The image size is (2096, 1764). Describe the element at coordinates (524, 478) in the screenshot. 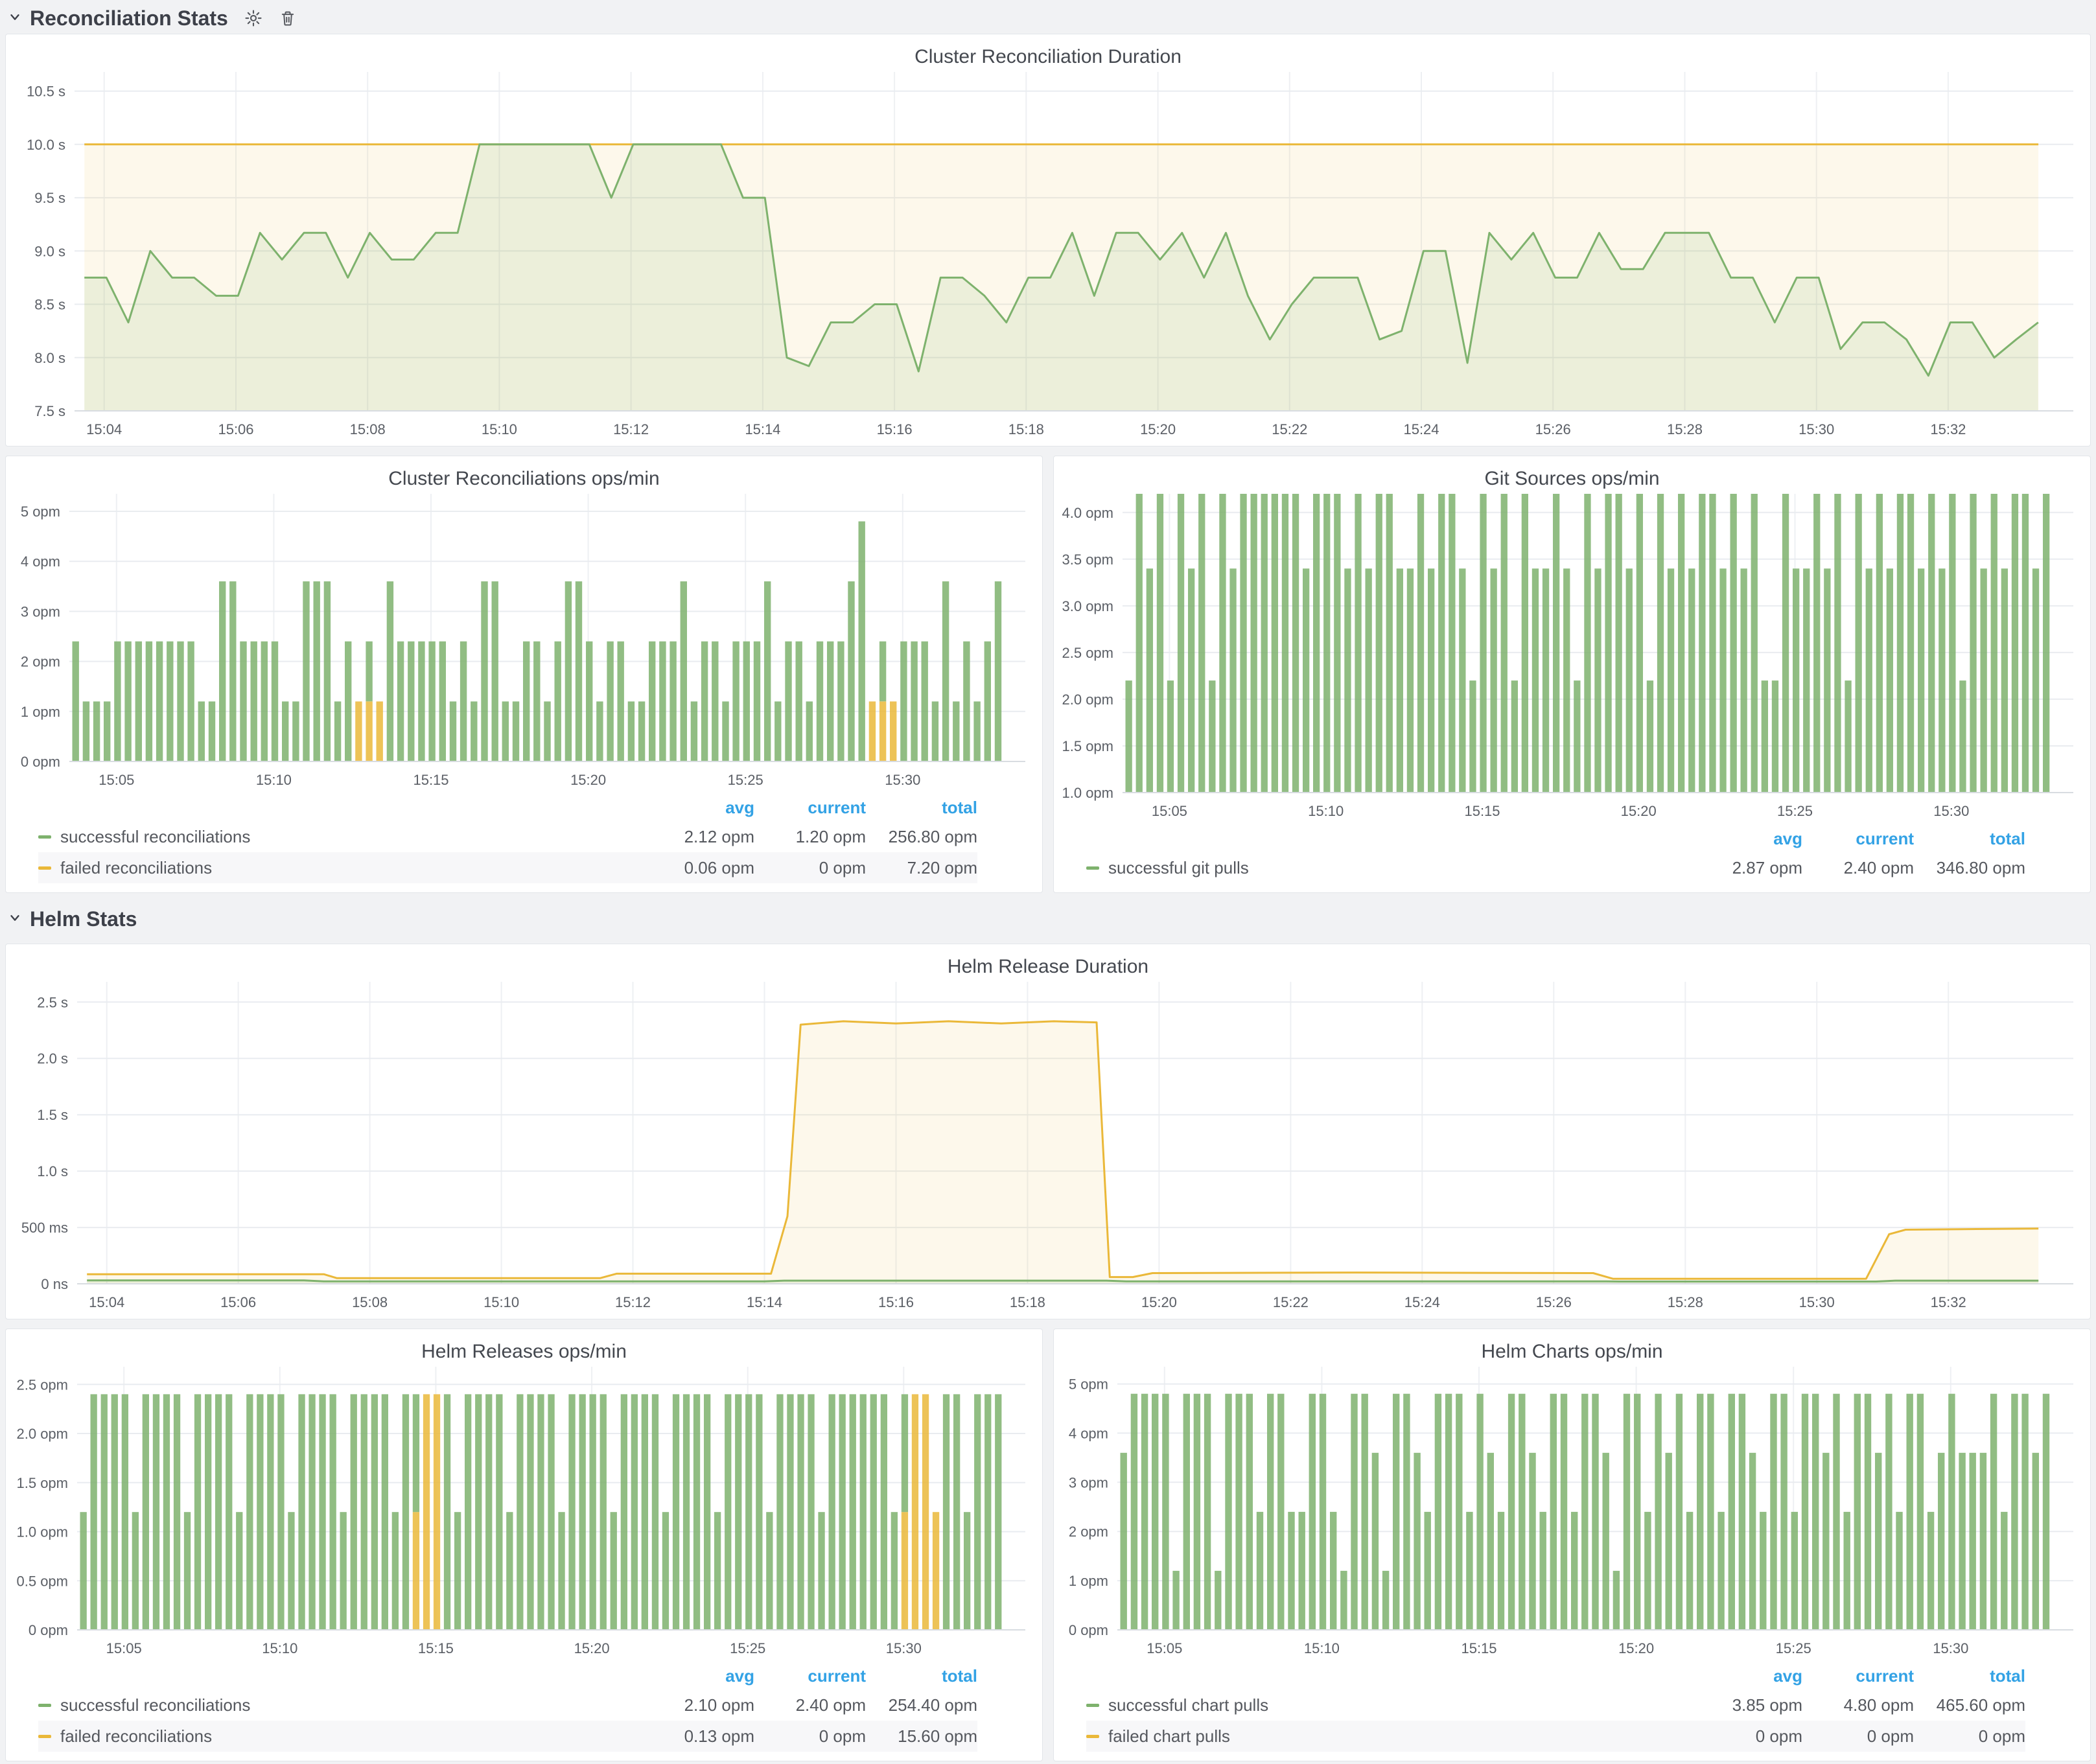

I see `panel-title: Cluster Reconciliations ops/min` at that location.